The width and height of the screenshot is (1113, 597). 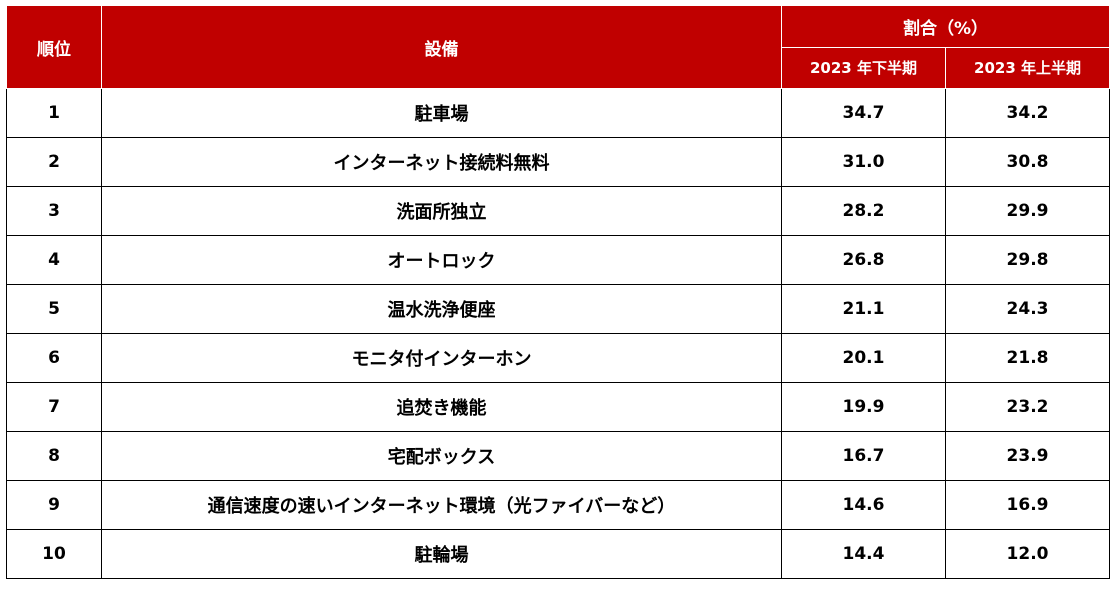 I want to click on equipment-cell: 駐輪場, so click(x=441, y=554).